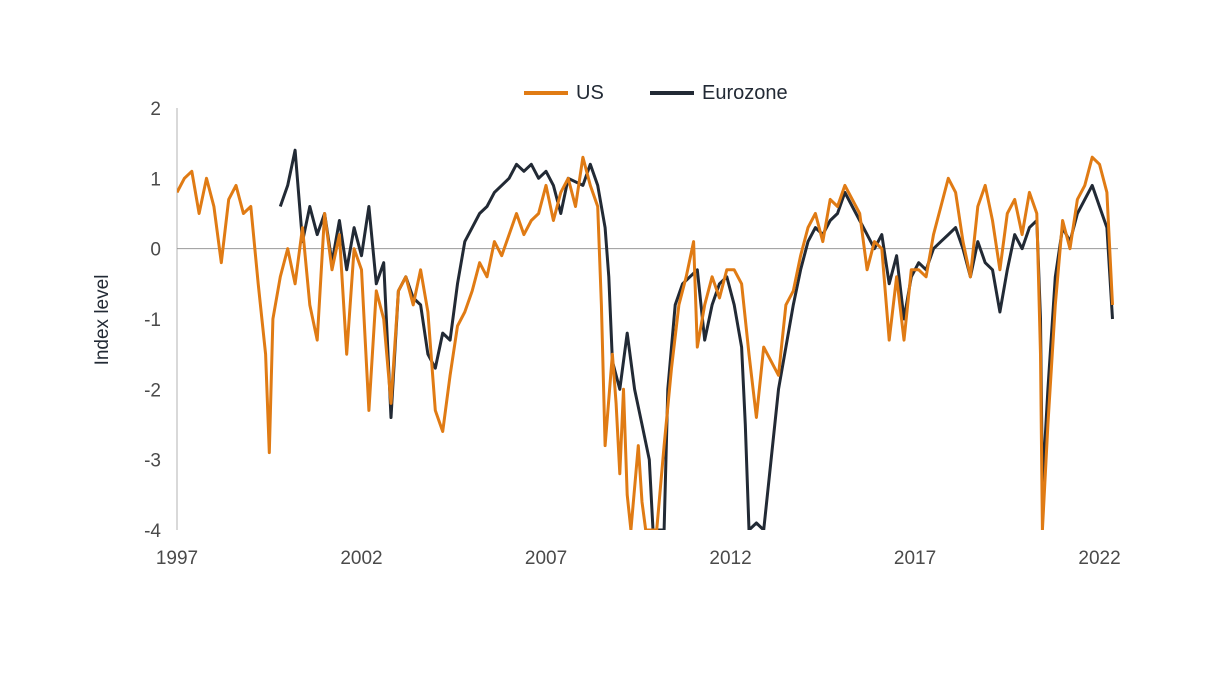 The width and height of the screenshot is (1226, 690). Describe the element at coordinates (546, 558) in the screenshot. I see `x-tick-label: 2007` at that location.